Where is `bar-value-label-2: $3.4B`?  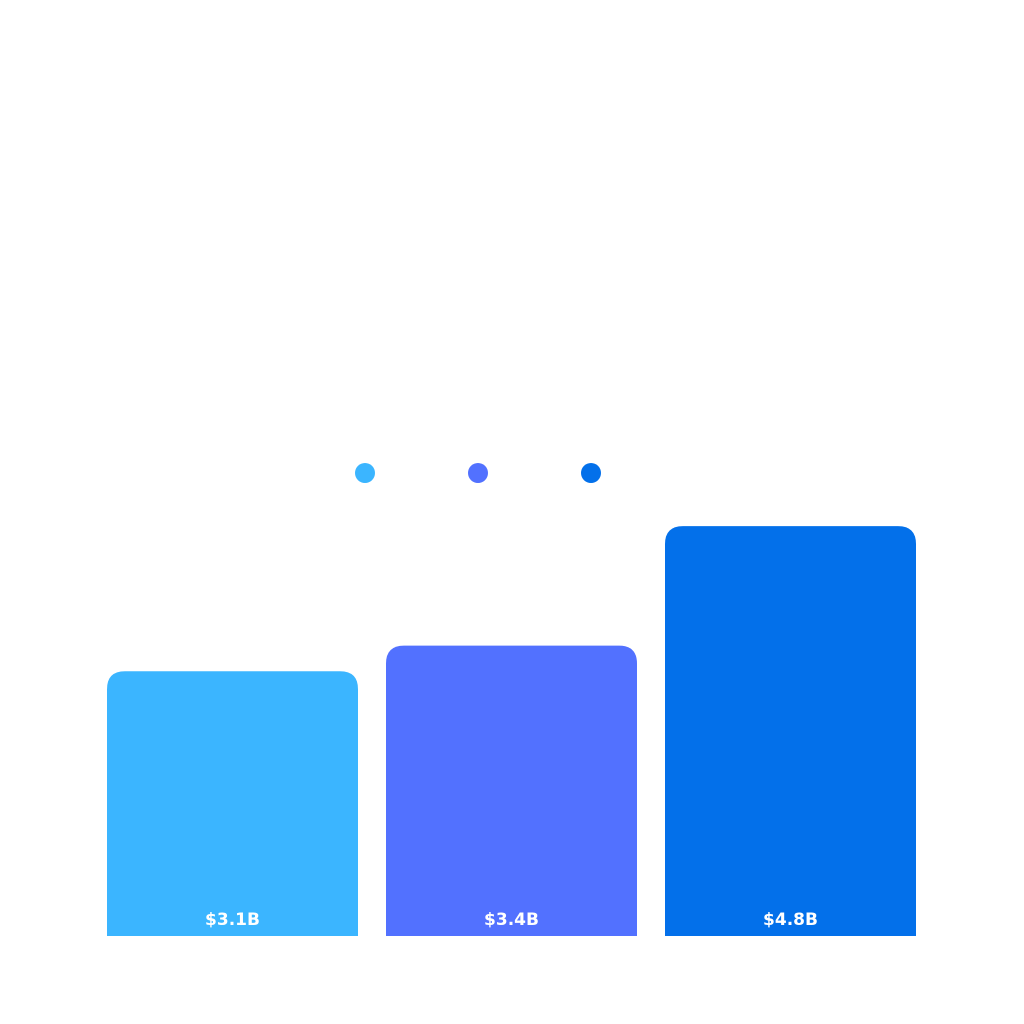 bar-value-label-2: $3.4B is located at coordinates (511, 920).